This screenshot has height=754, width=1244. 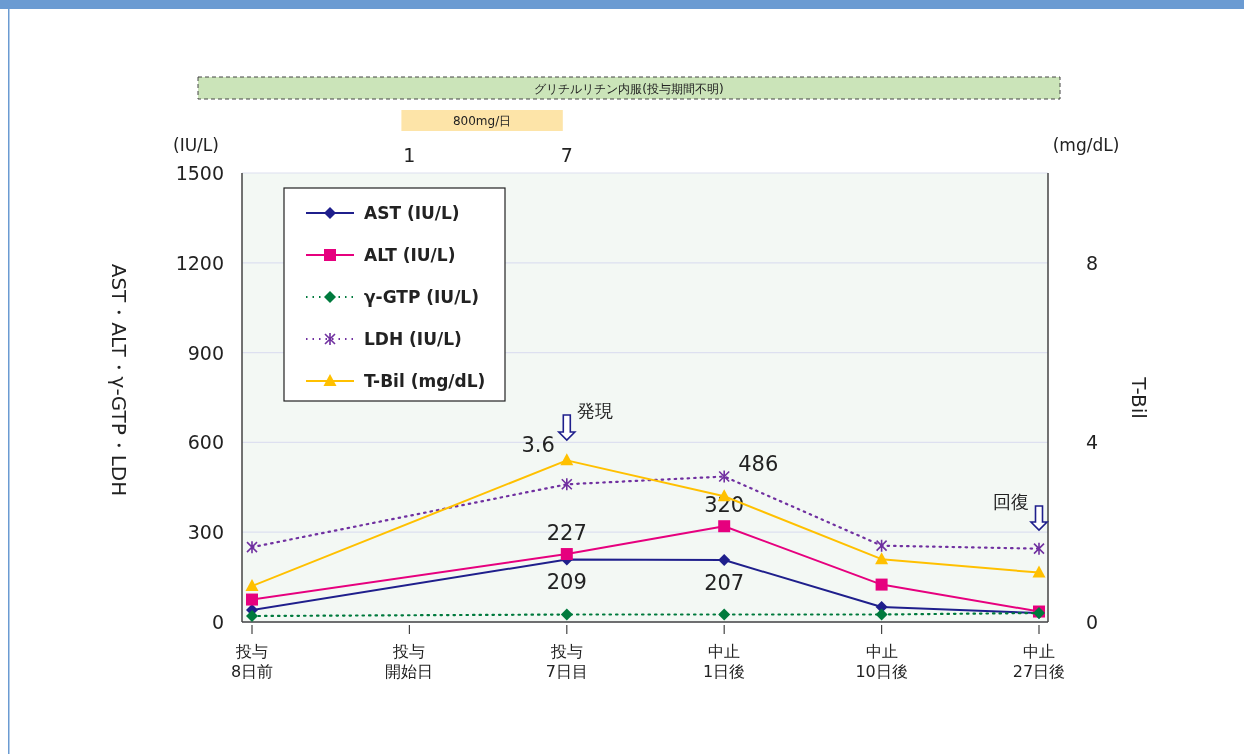 What do you see at coordinates (412, 213) in the screenshot?
I see `legend-label: AST (IU/L)` at bounding box center [412, 213].